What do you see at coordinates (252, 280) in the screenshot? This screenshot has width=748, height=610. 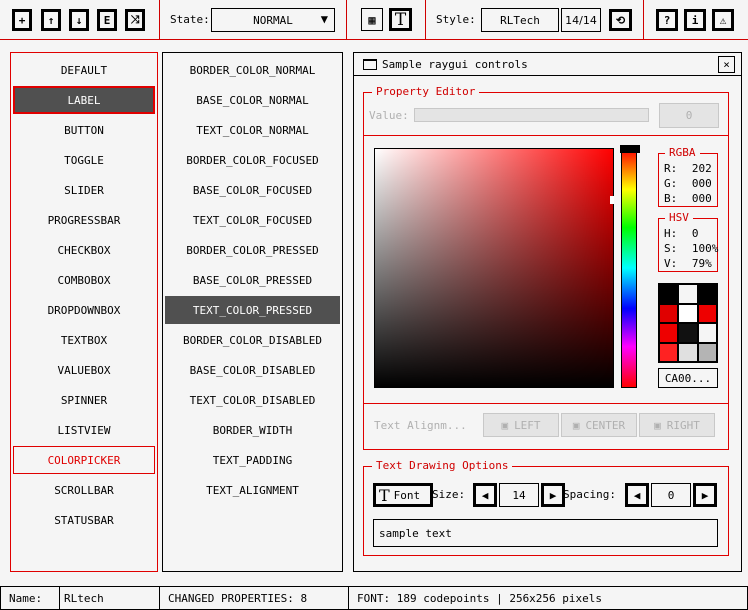 I see `property-item: BASE_COLOR_PRESSED` at bounding box center [252, 280].